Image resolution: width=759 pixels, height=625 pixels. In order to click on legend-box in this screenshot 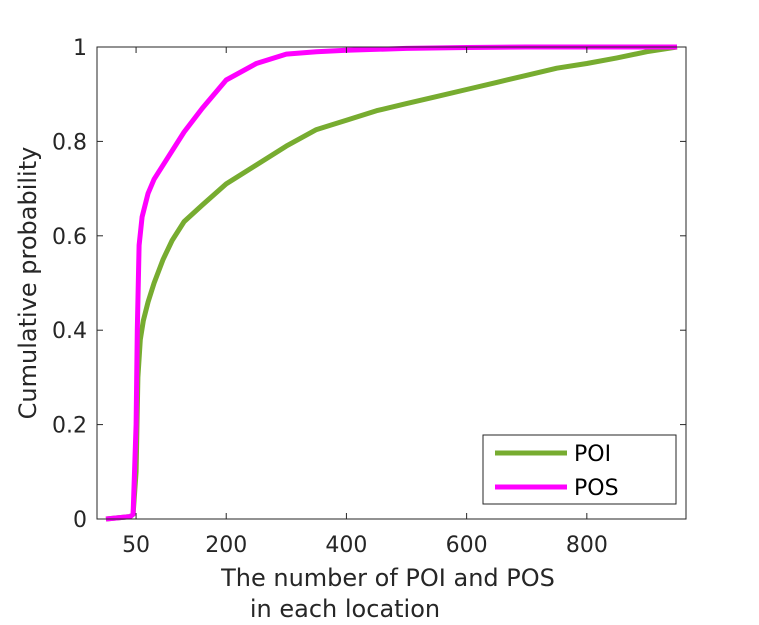, I will do `click(579, 469)`.